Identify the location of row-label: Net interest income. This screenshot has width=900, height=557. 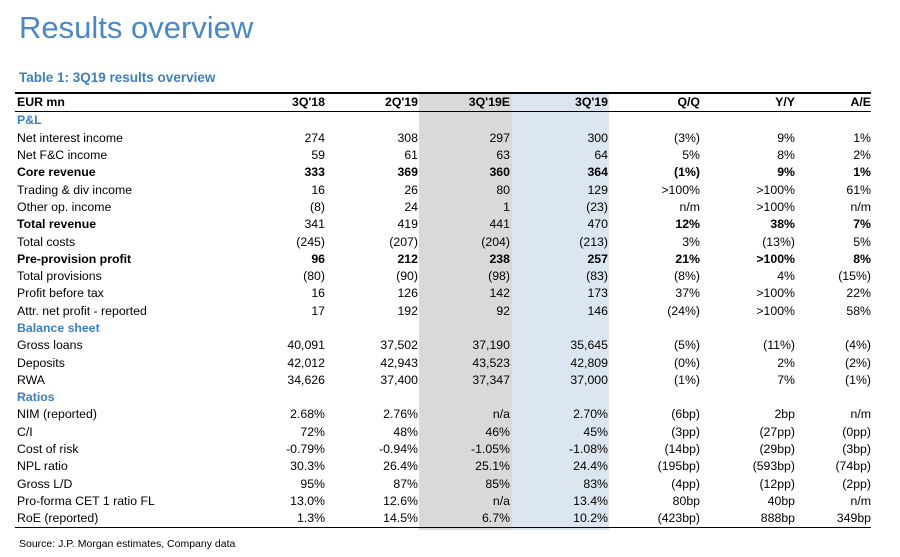
(70, 137).